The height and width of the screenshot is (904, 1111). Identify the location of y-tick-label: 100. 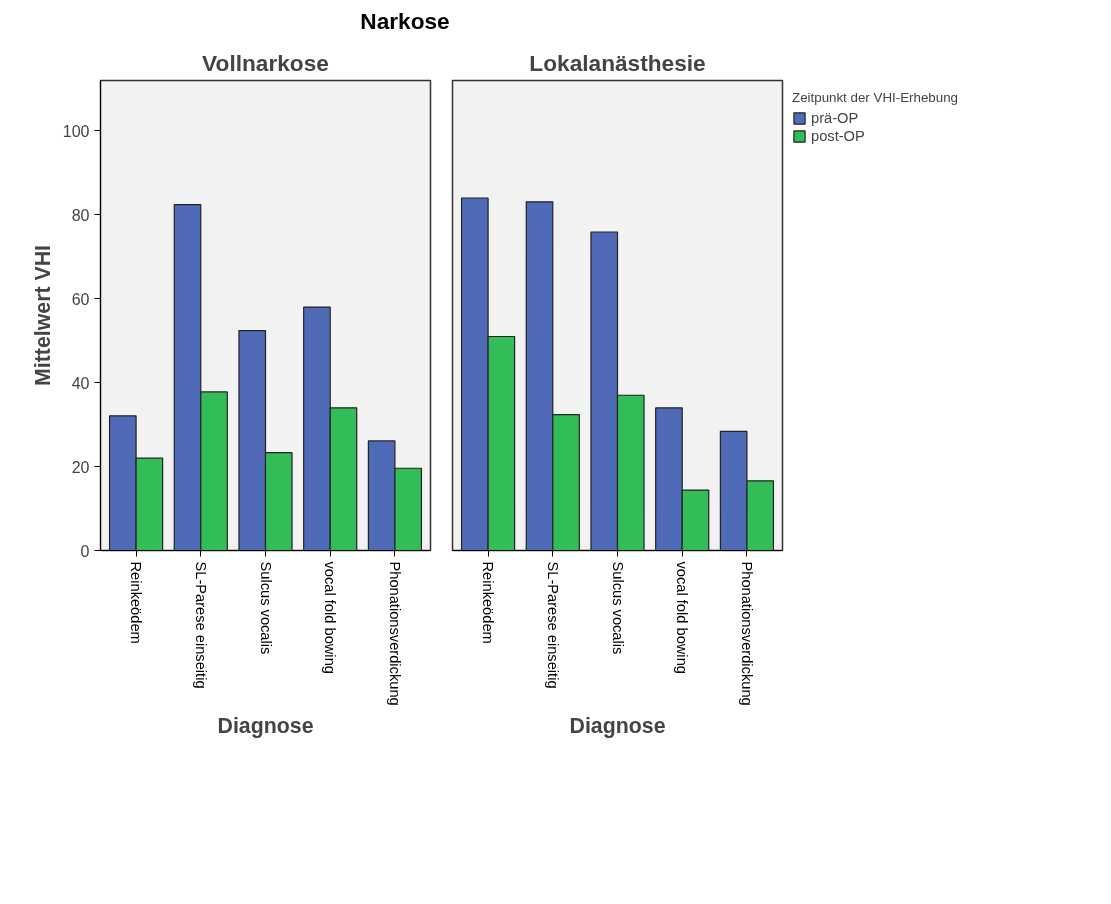
(76, 132).